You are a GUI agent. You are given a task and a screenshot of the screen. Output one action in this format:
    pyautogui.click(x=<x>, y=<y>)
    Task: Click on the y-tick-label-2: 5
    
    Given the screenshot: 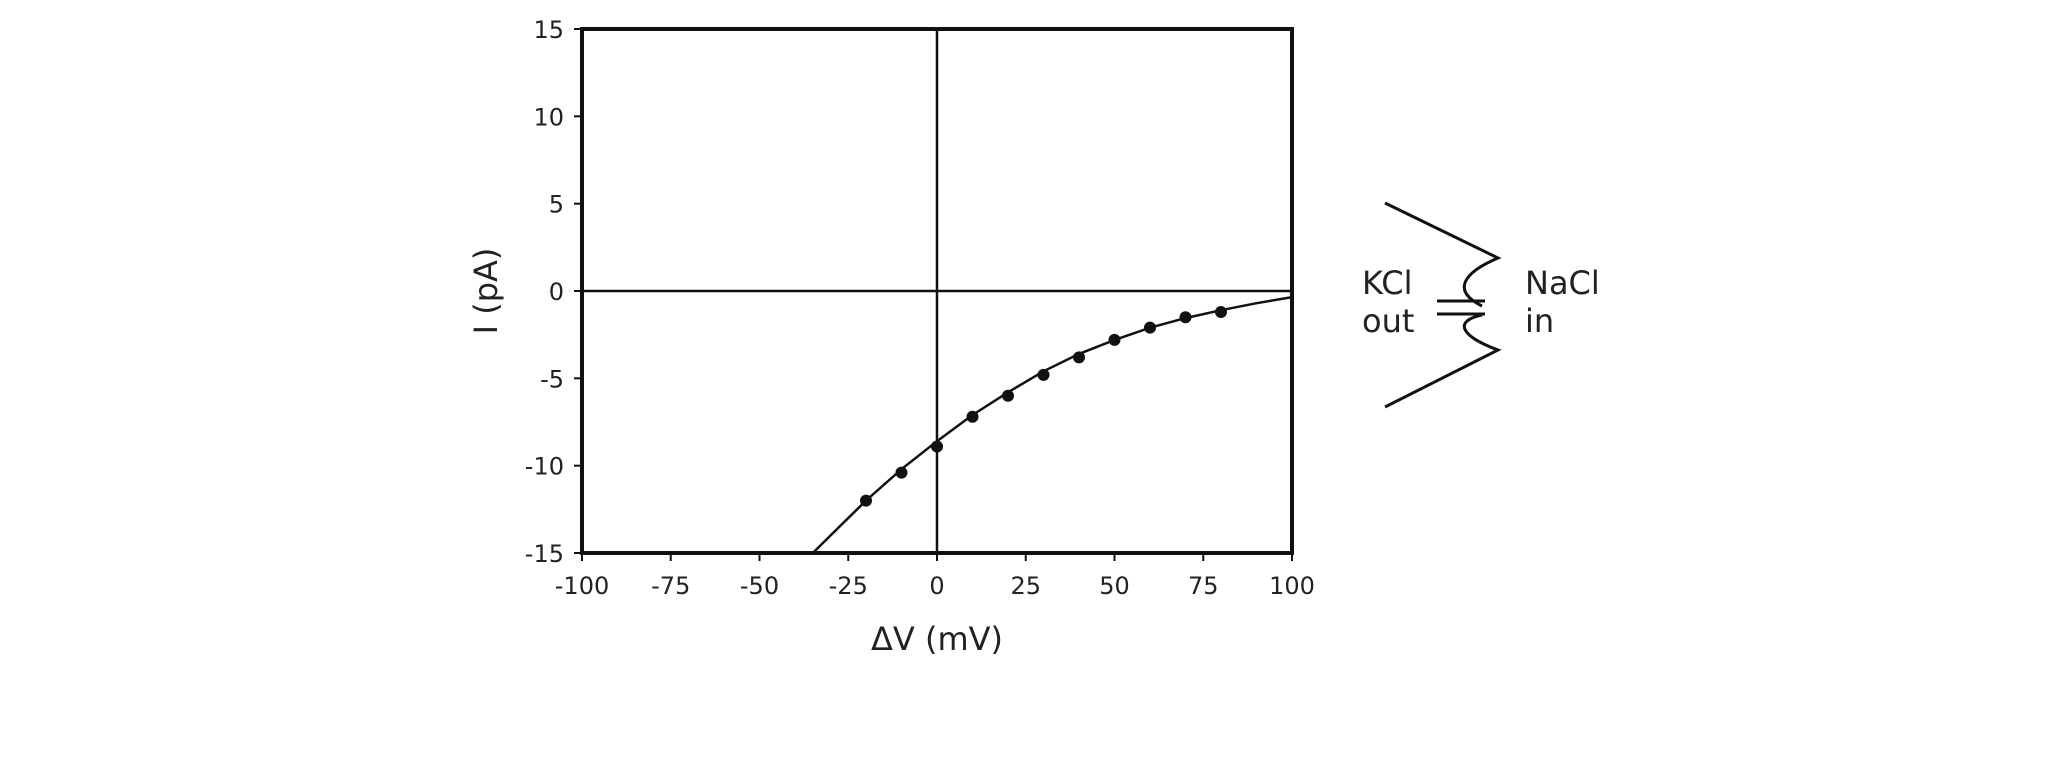 What is the action you would take?
    pyautogui.click(x=556, y=205)
    